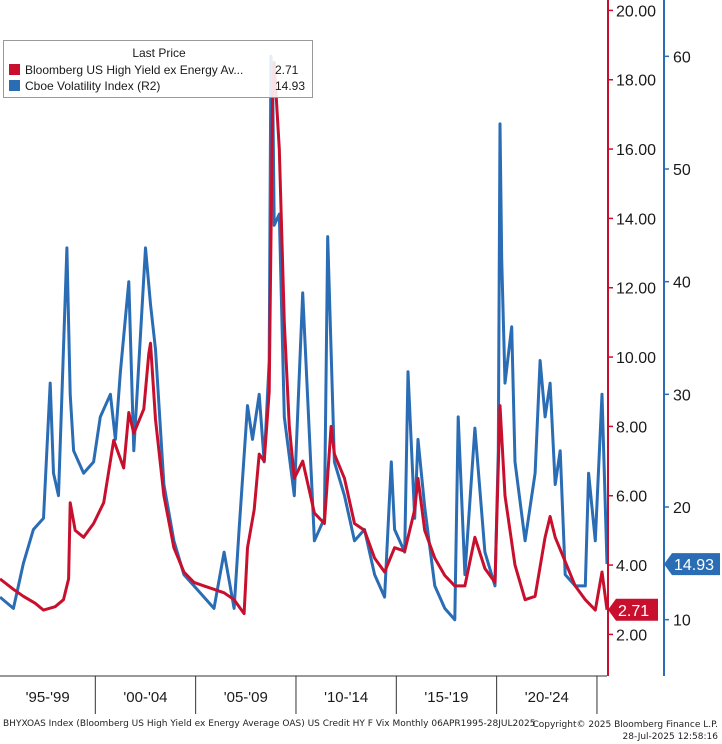 Image resolution: width=722 pixels, height=744 pixels. I want to click on left-tick-label: 18.00, so click(636, 81).